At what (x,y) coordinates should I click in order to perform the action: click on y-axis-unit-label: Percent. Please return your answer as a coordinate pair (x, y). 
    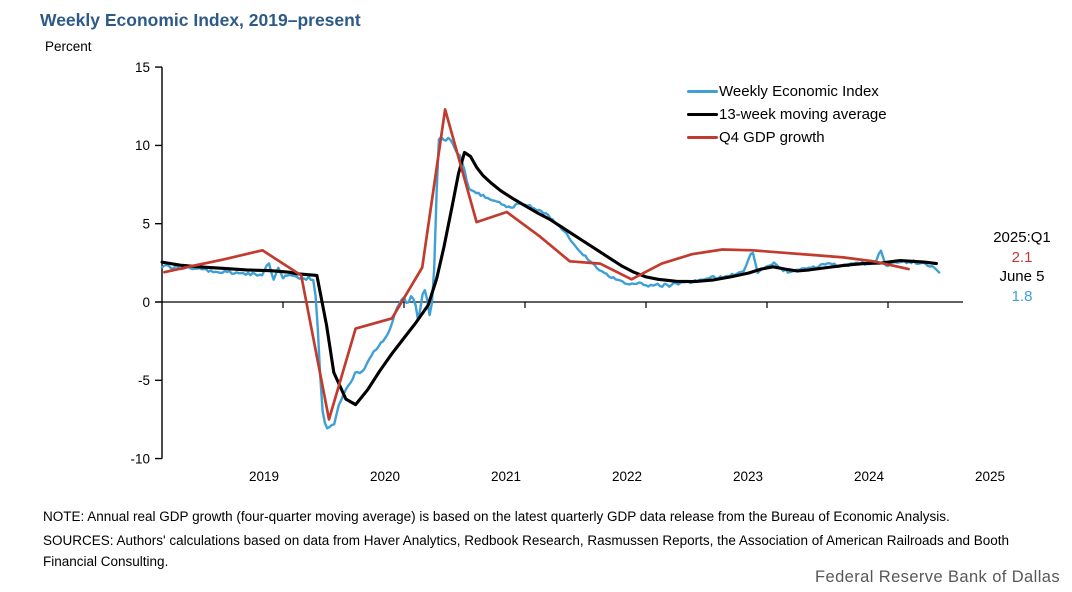
    Looking at the image, I should click on (68, 46).